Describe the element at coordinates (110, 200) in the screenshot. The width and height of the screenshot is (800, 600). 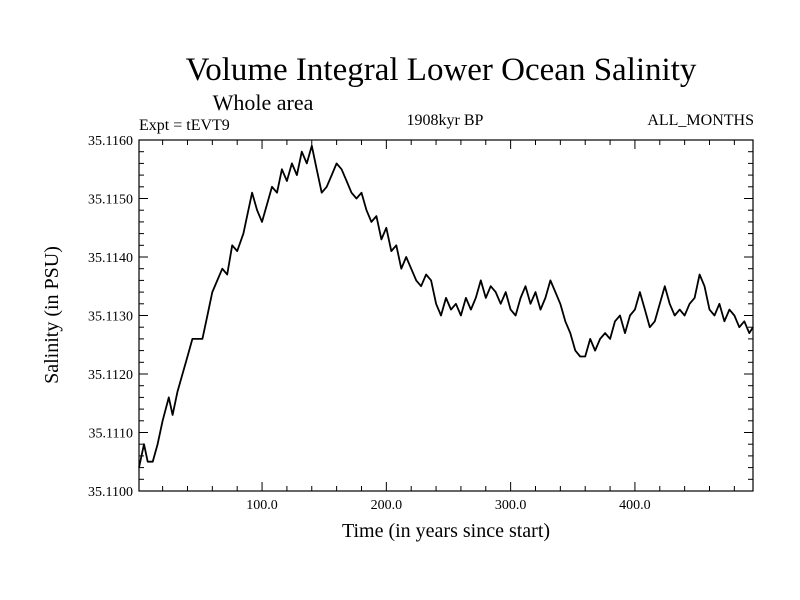
I see `y-tick-label: 35.1150` at that location.